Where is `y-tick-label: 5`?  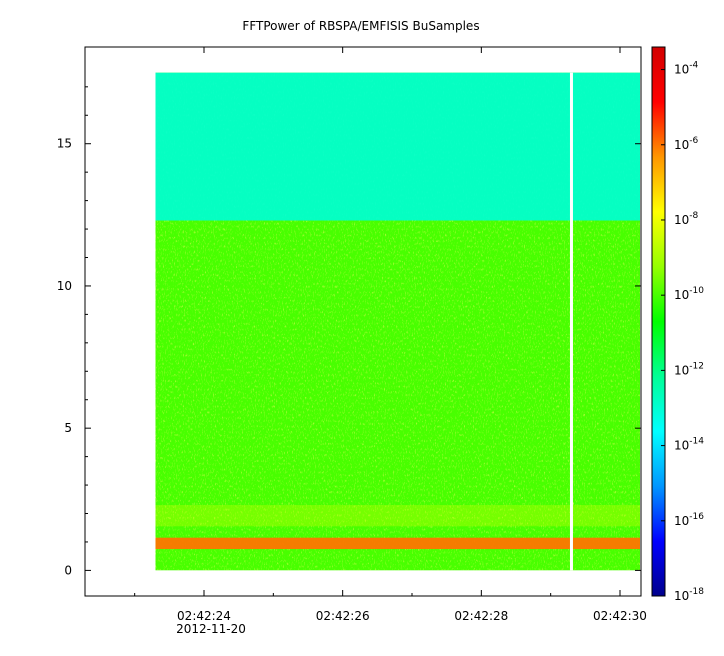
y-tick-label: 5 is located at coordinates (68, 428).